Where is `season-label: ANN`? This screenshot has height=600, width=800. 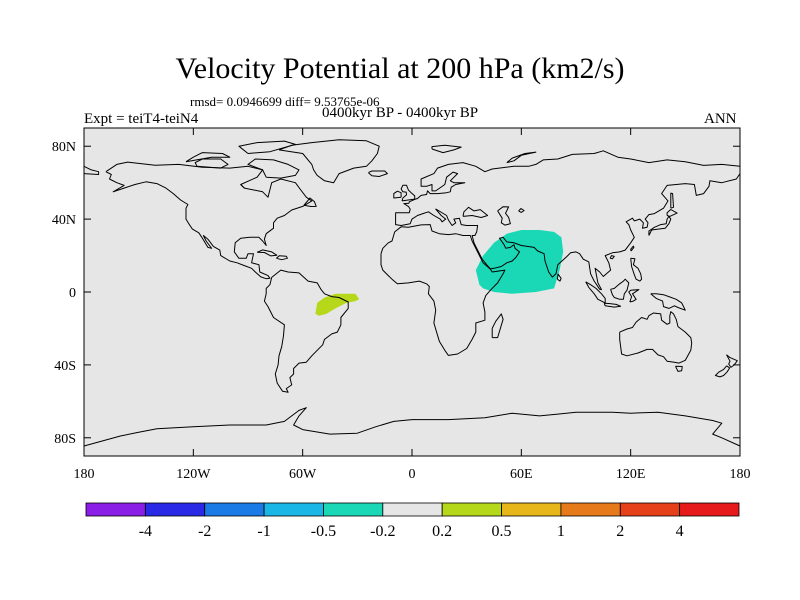 season-label: ANN is located at coordinates (720, 119).